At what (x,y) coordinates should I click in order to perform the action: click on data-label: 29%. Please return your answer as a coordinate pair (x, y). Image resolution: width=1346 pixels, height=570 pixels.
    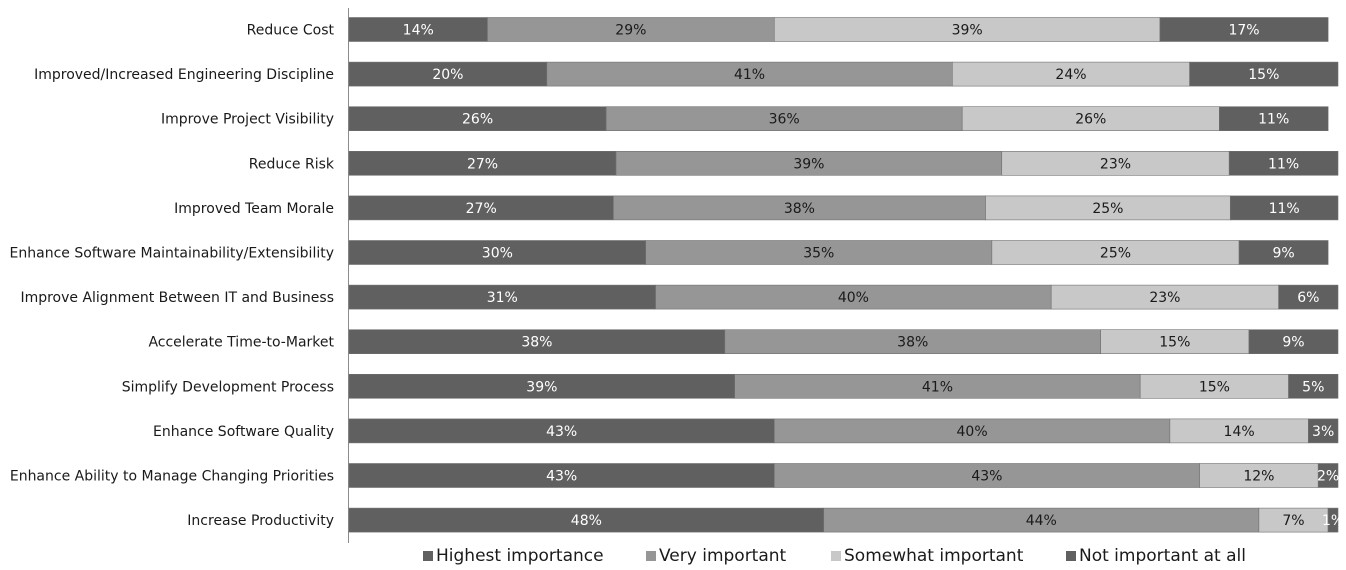
    Looking at the image, I should click on (630, 31).